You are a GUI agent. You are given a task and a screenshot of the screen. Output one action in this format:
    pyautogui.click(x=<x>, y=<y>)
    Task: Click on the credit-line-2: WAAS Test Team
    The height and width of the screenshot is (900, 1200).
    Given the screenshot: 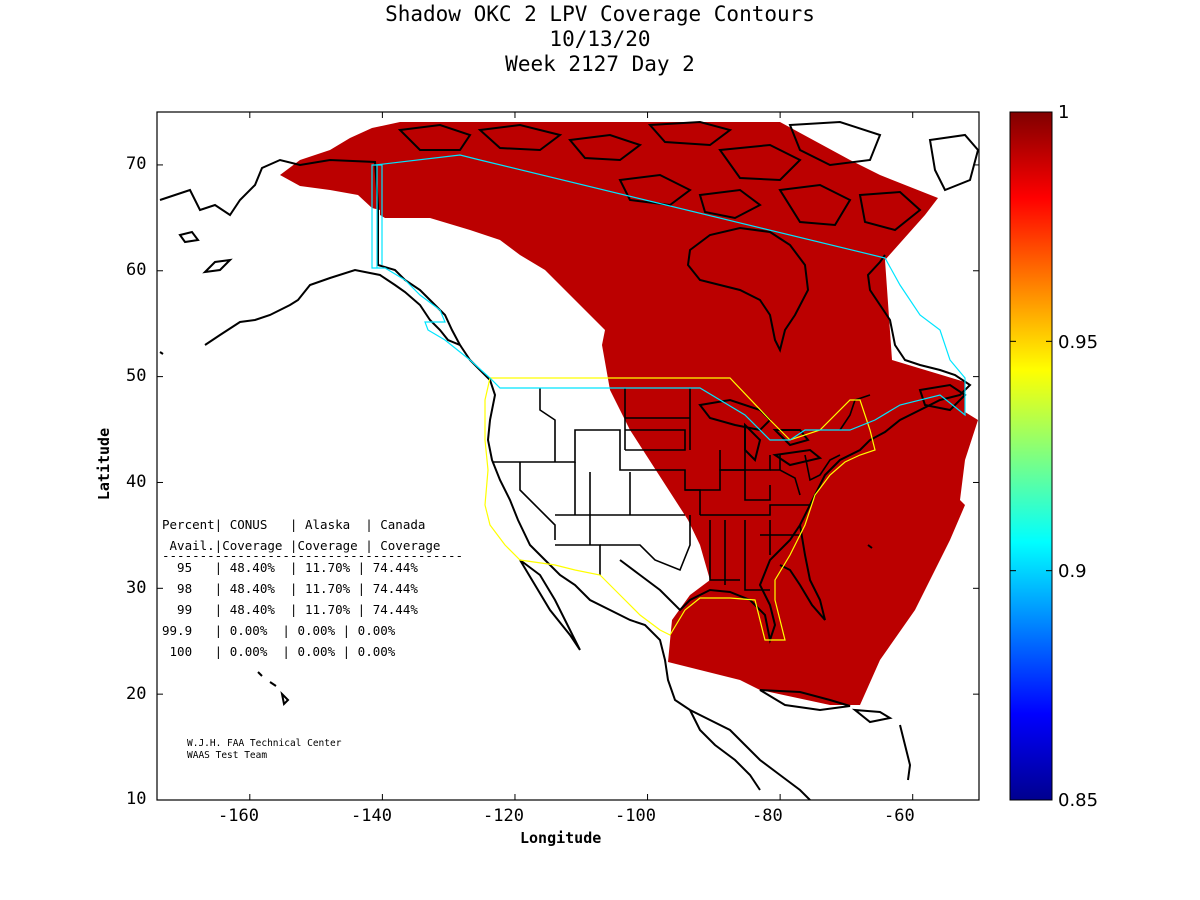 What is the action you would take?
    pyautogui.click(x=227, y=755)
    